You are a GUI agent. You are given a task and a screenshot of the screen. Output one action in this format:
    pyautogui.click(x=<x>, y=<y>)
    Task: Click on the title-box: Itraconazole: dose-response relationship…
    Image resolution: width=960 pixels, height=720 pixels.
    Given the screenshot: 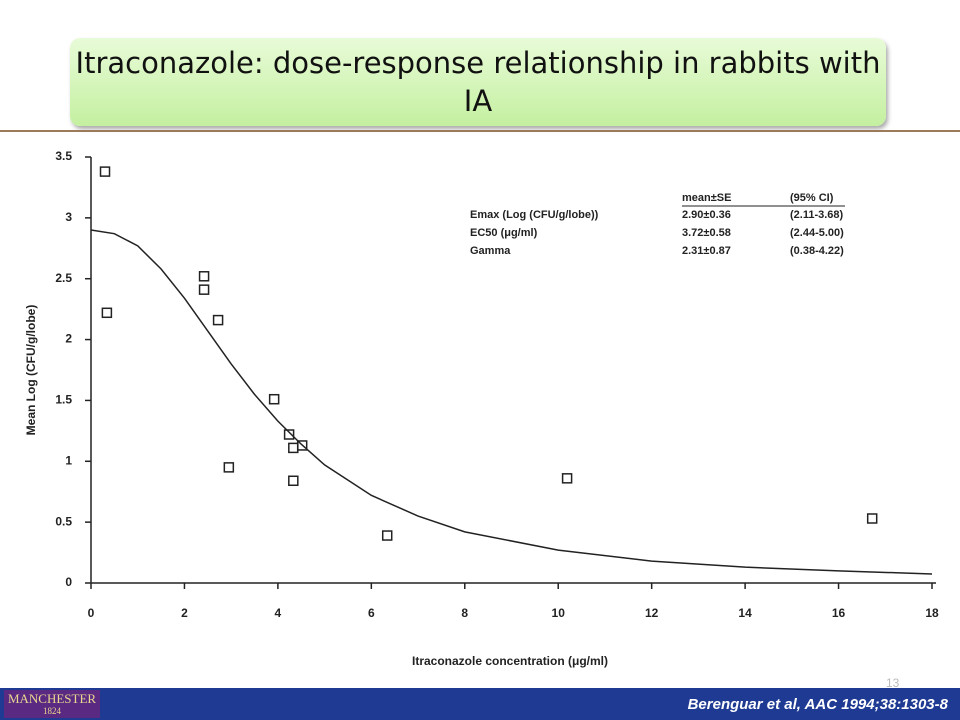 What is the action you would take?
    pyautogui.click(x=478, y=82)
    